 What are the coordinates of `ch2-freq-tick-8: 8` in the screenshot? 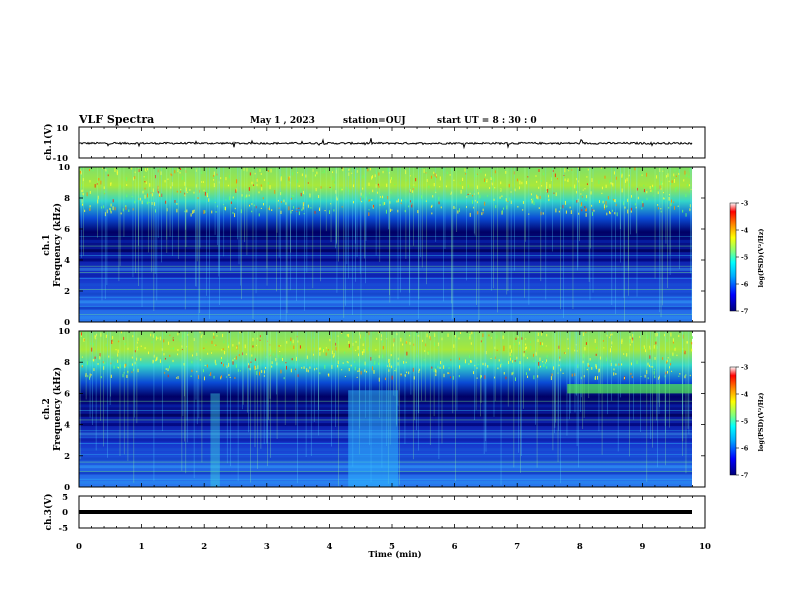 It's located at (67, 363).